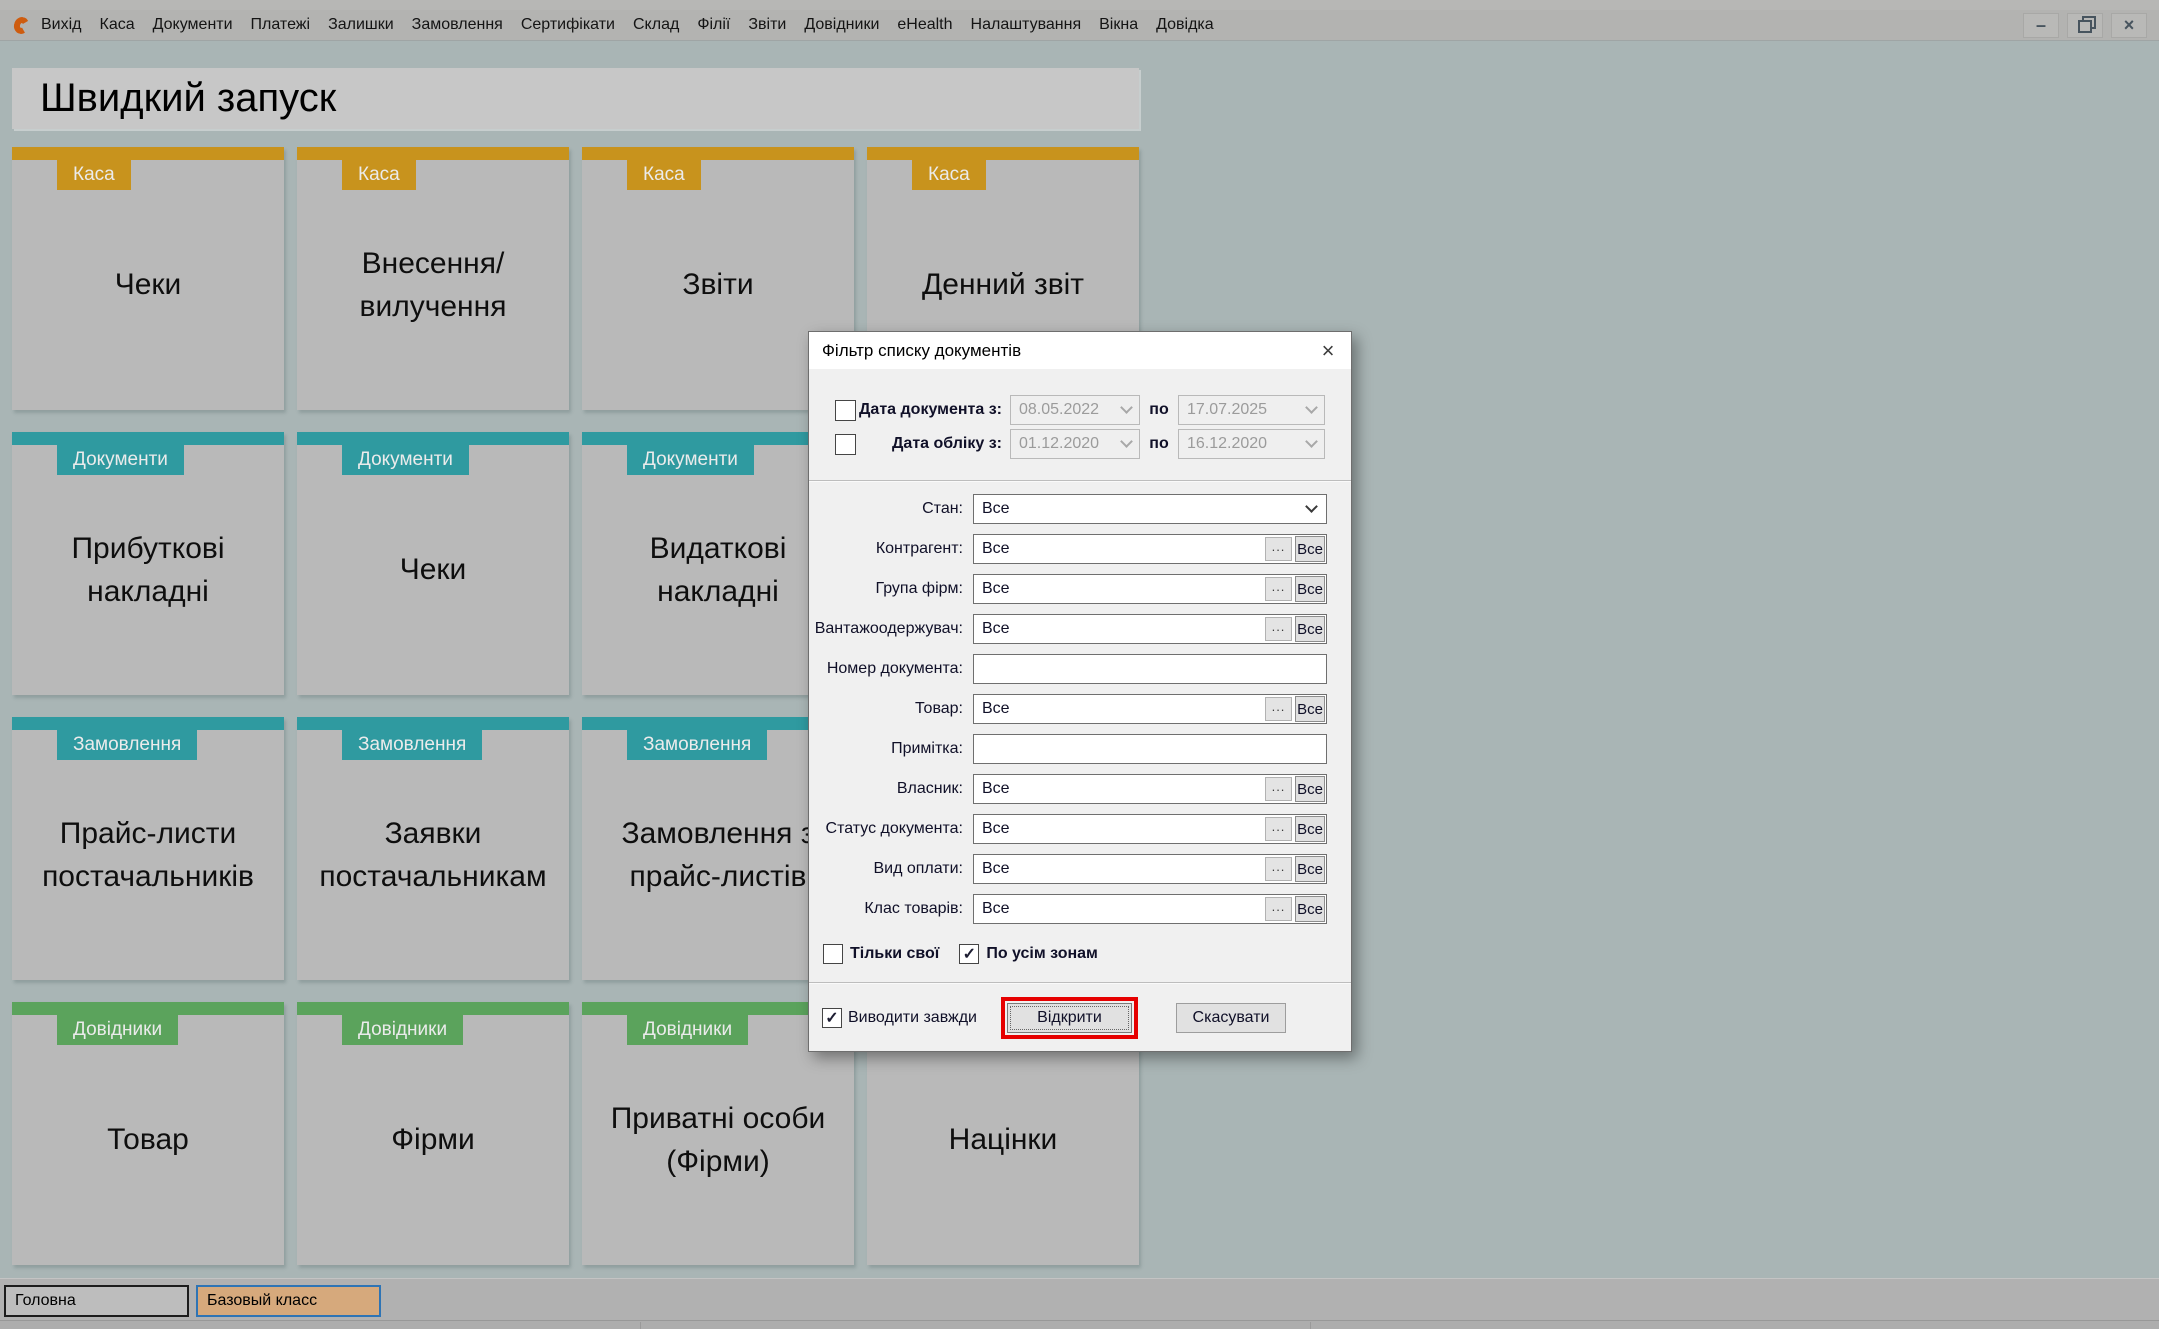 This screenshot has width=2159, height=1329. What do you see at coordinates (433, 848) in the screenshot?
I see `tile: Замовлення Заявки постачальникам` at bounding box center [433, 848].